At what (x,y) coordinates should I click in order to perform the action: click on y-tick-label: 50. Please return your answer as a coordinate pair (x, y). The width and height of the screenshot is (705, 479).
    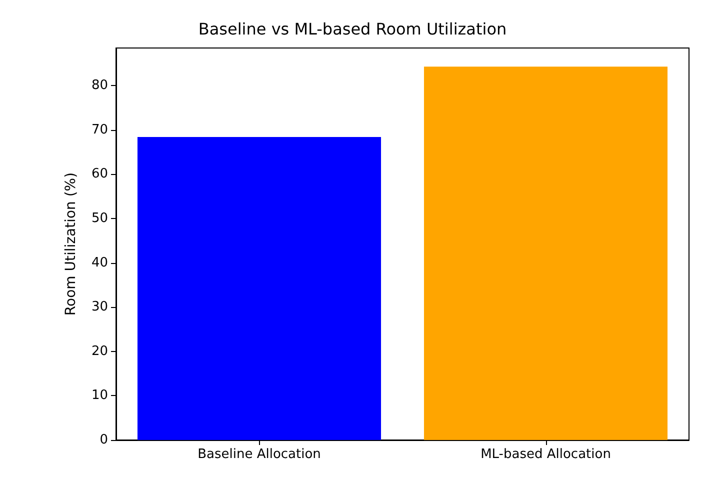
    Looking at the image, I should click on (99, 218).